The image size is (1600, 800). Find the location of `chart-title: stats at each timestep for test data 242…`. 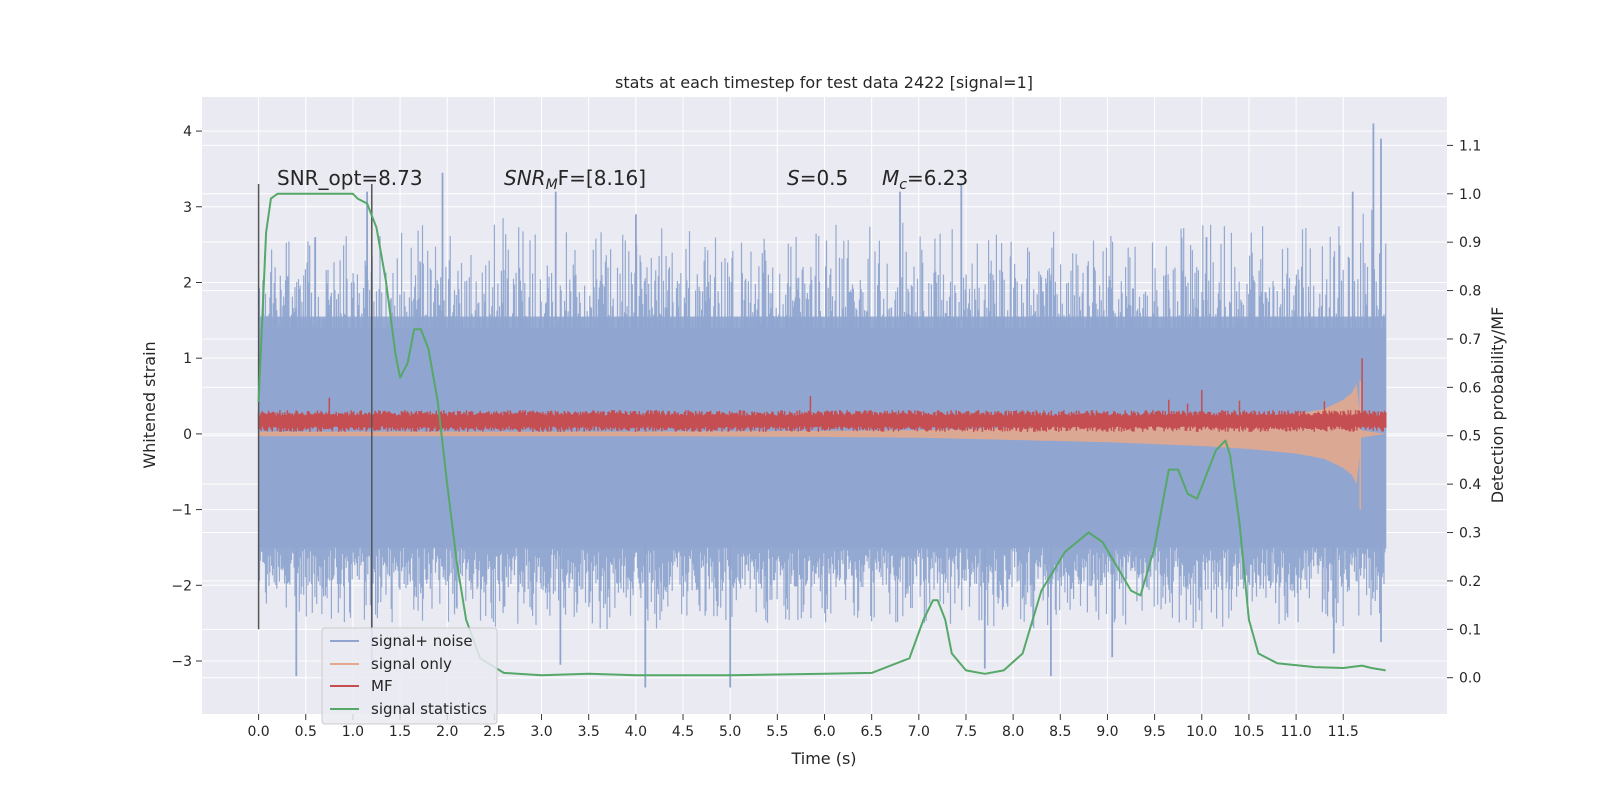

chart-title: stats at each timestep for test data 242… is located at coordinates (824, 82).